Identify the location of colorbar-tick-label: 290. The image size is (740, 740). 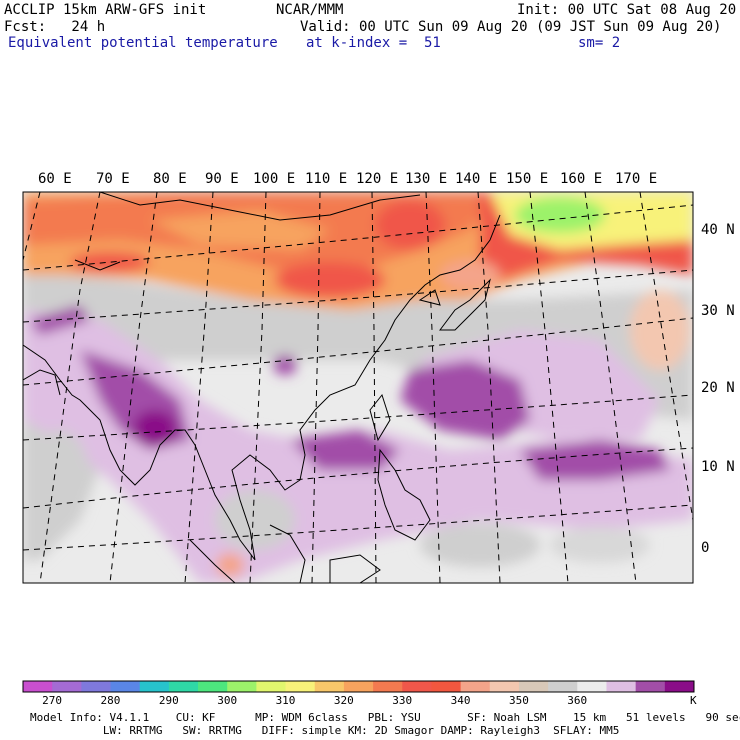
(168, 700).